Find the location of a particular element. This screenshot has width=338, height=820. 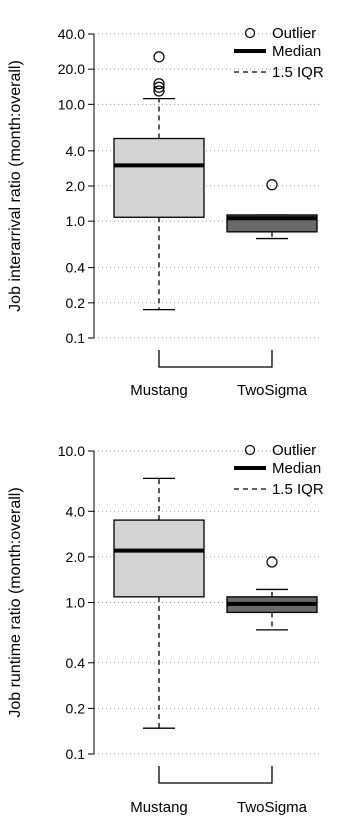

y-axis-label: Job runtime ratio (month:overall) is located at coordinates (15, 602).